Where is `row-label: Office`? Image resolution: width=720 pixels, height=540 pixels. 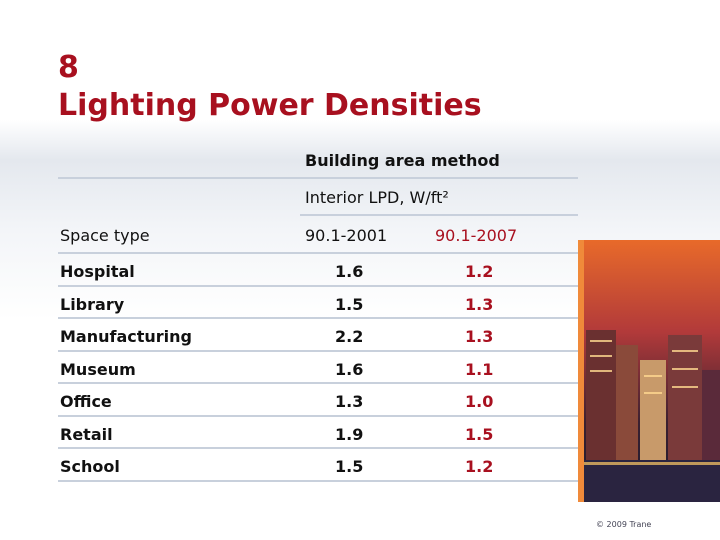 row-label: Office is located at coordinates (86, 401).